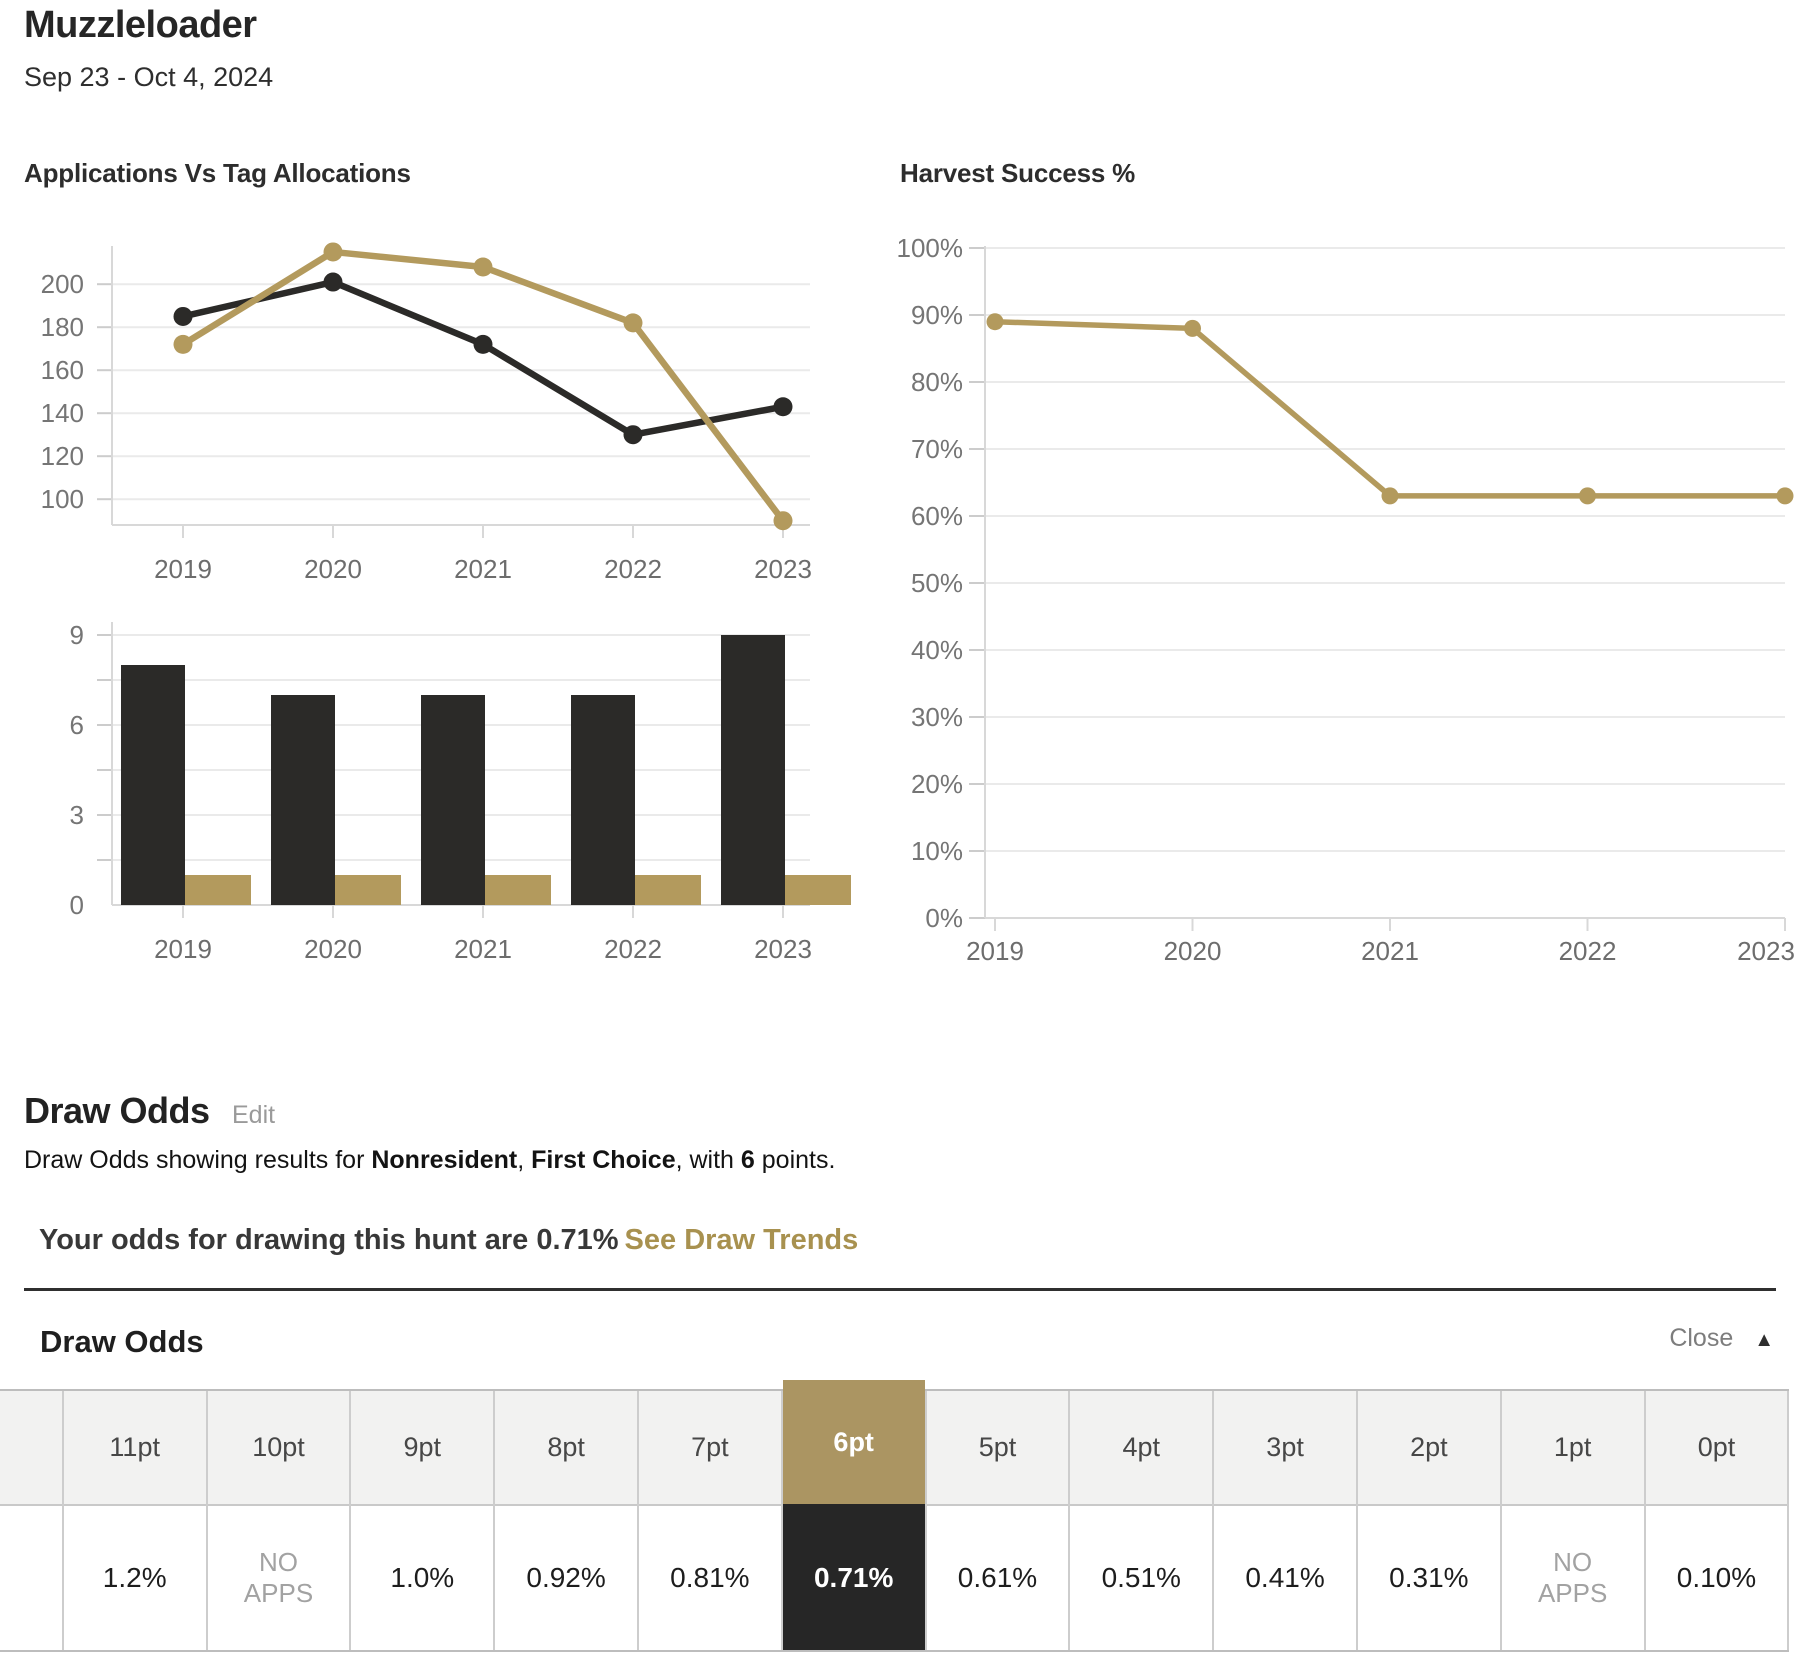 The image size is (1800, 1664). Describe the element at coordinates (997, 1447) in the screenshot. I see `points-header-cell: 5pt` at that location.